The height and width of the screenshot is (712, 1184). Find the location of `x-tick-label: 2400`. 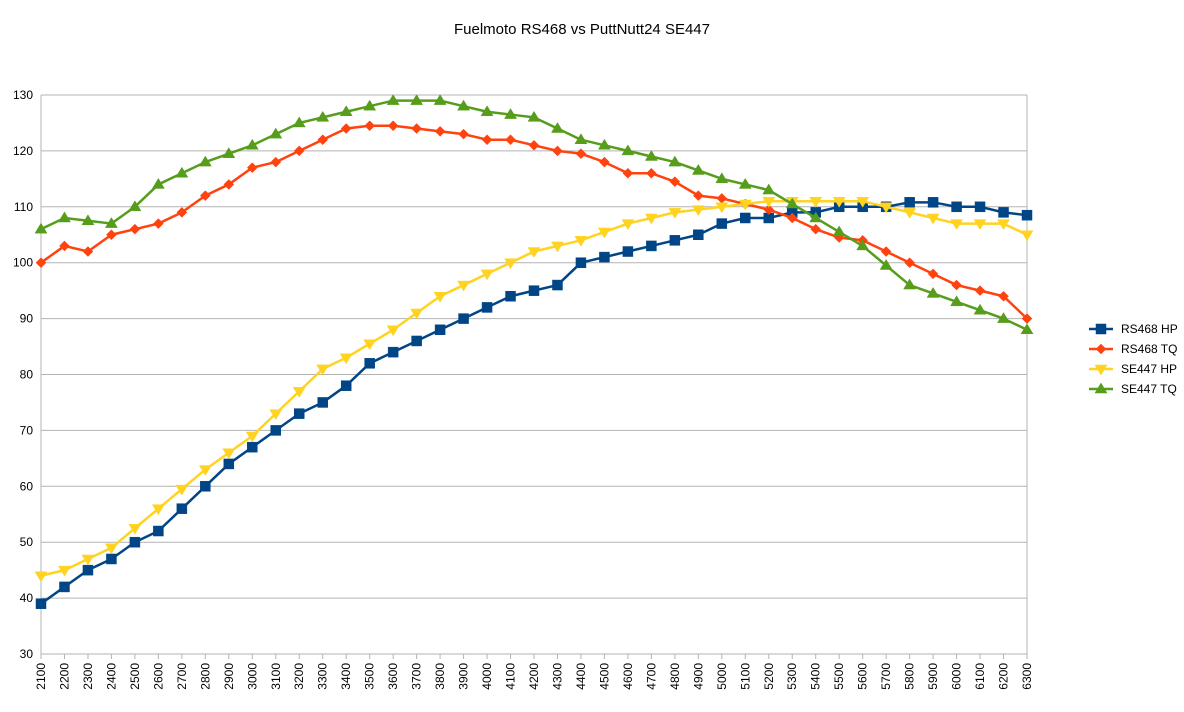

x-tick-label: 2400 is located at coordinates (111, 676).